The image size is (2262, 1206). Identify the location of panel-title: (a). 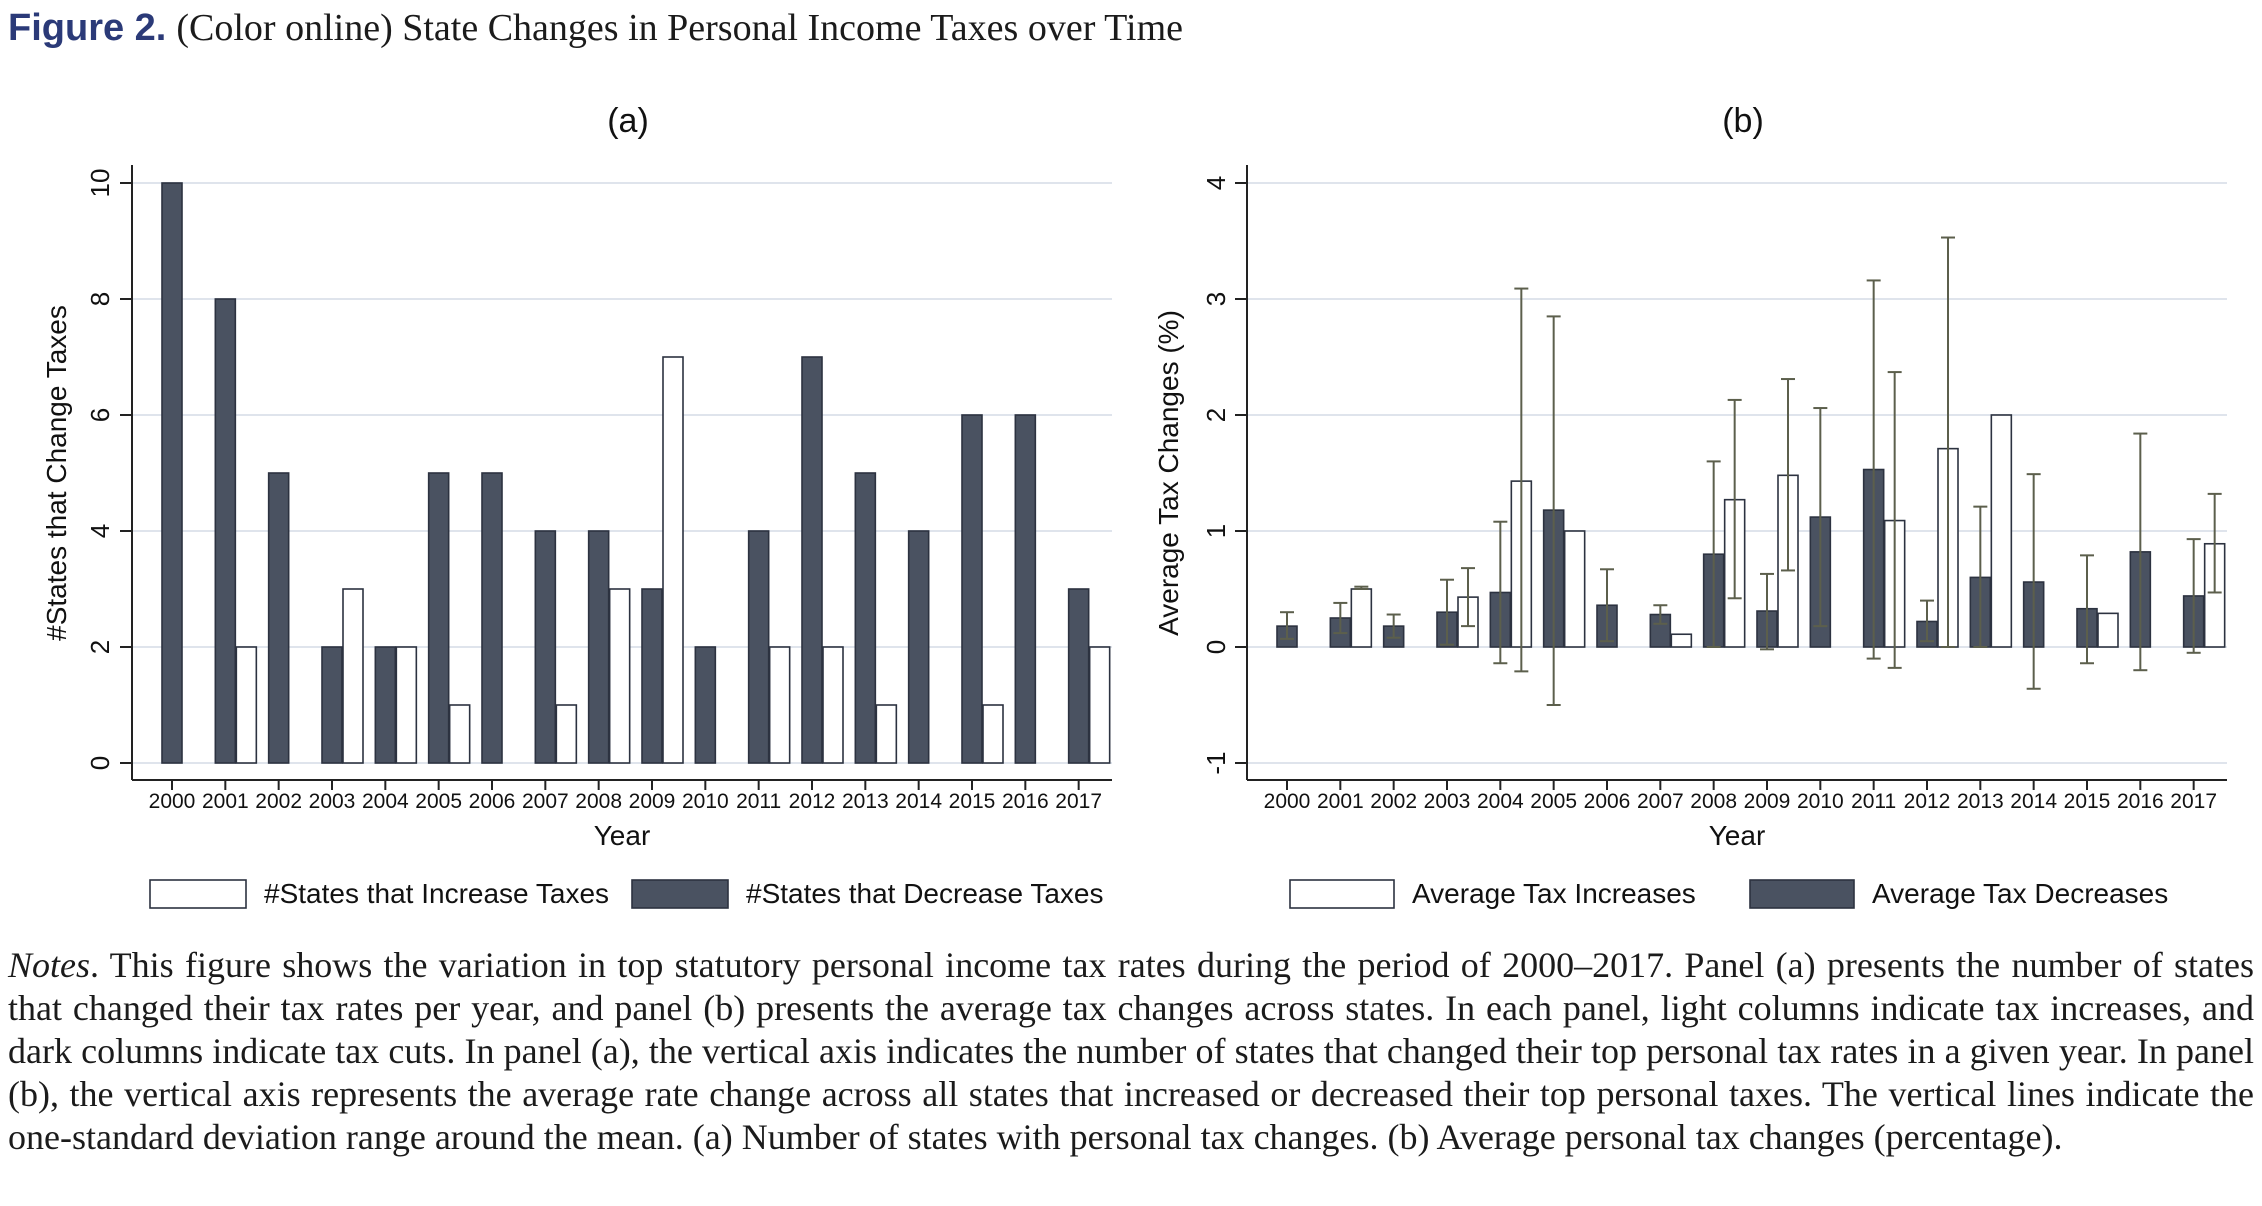
(628, 121).